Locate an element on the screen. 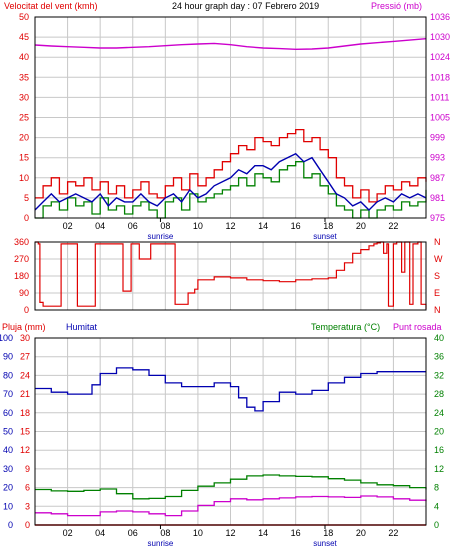 The image size is (459, 554). direction-ytick: 360 is located at coordinates (21, 242).